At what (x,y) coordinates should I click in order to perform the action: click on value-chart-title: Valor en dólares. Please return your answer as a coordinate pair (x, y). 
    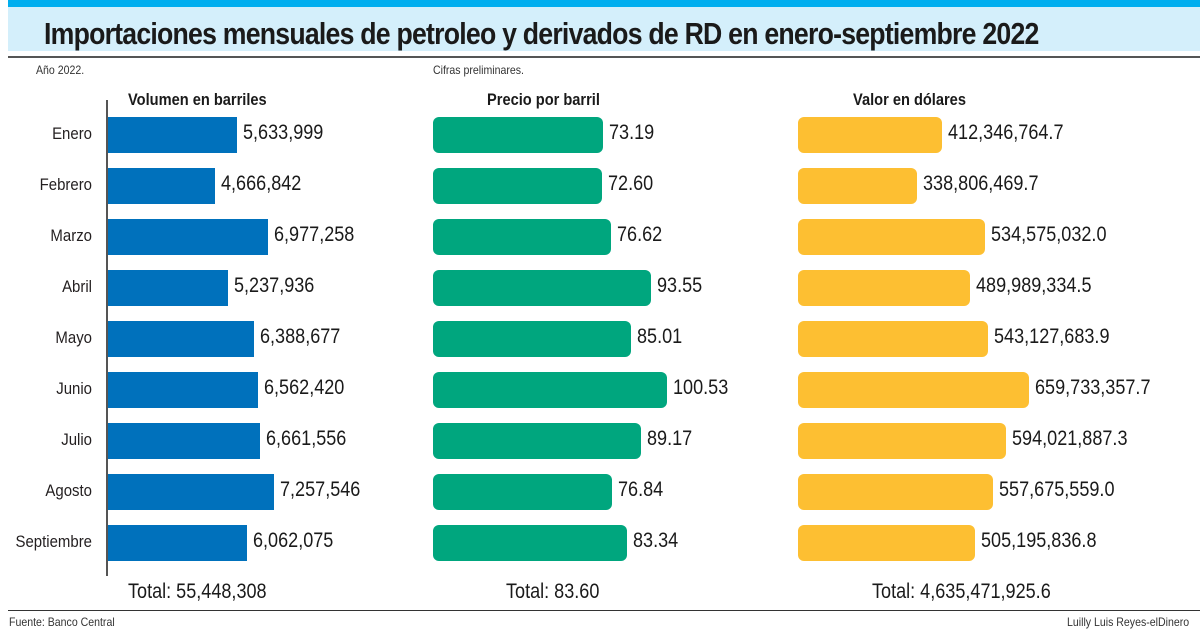
    Looking at the image, I should click on (909, 99).